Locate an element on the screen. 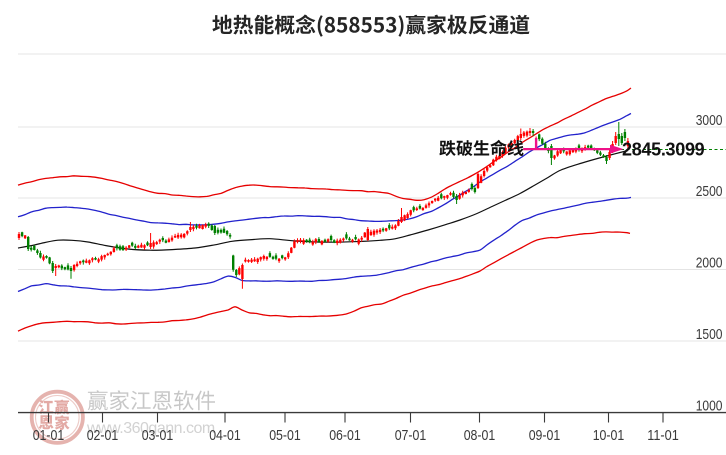 This screenshot has height=455, width=726. svg-text: 11-01 is located at coordinates (663, 435).